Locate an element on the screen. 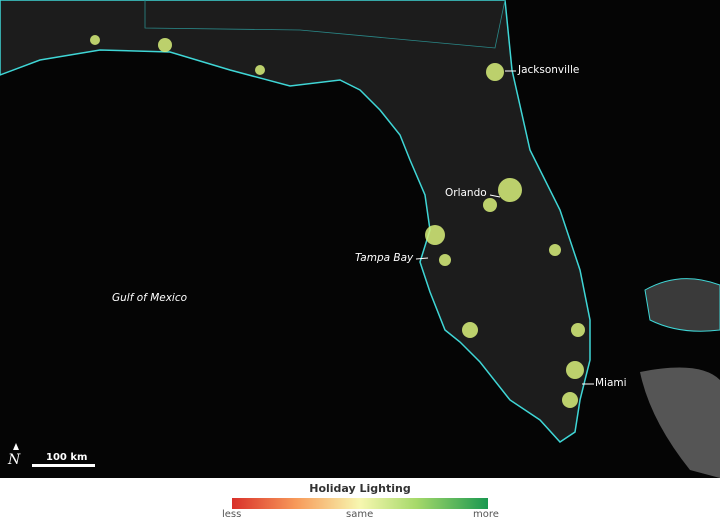 The height and width of the screenshot is (521, 720). label-gulf-of-mexico: Gulf of Mexico is located at coordinates (150, 298).